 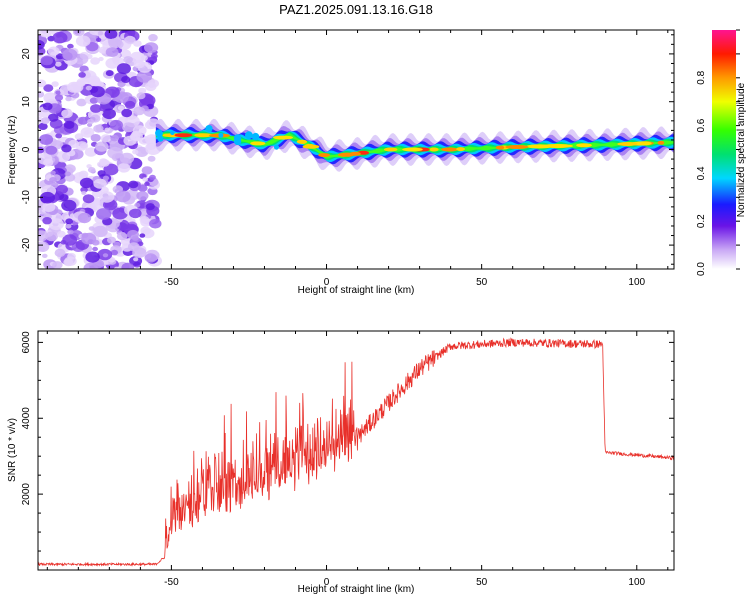 What do you see at coordinates (26, 342) in the screenshot?
I see `y-tick-label: 6000` at bounding box center [26, 342].